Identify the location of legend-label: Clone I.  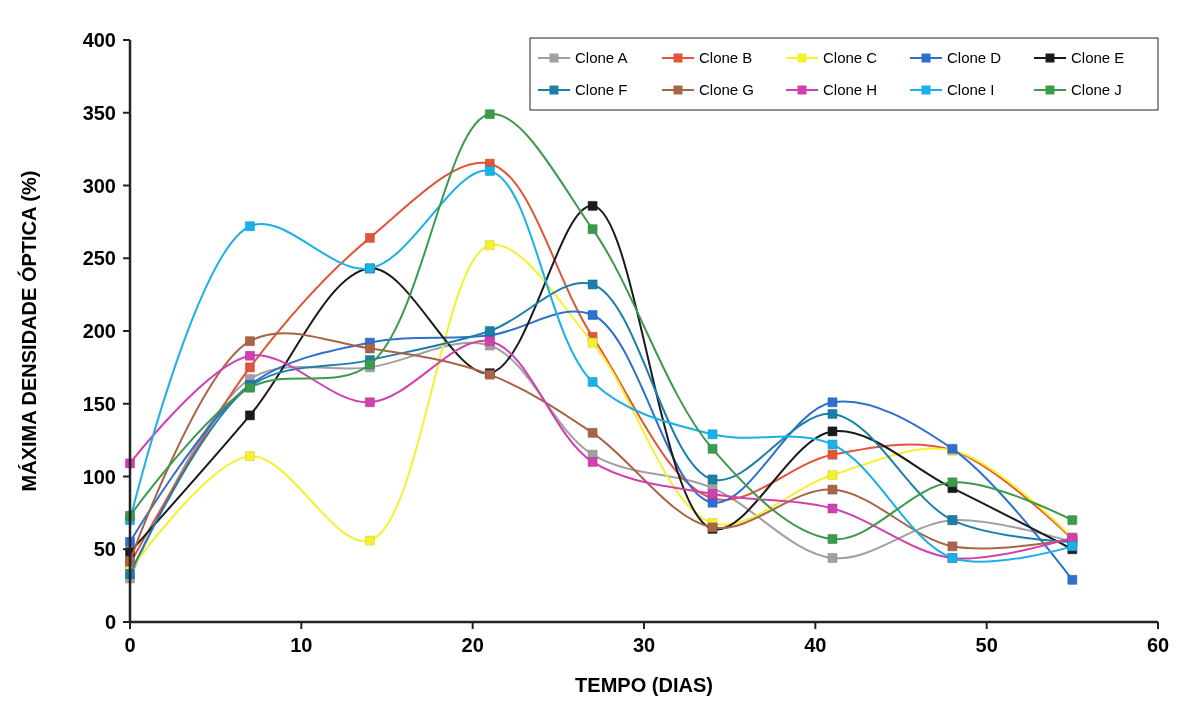
(971, 90).